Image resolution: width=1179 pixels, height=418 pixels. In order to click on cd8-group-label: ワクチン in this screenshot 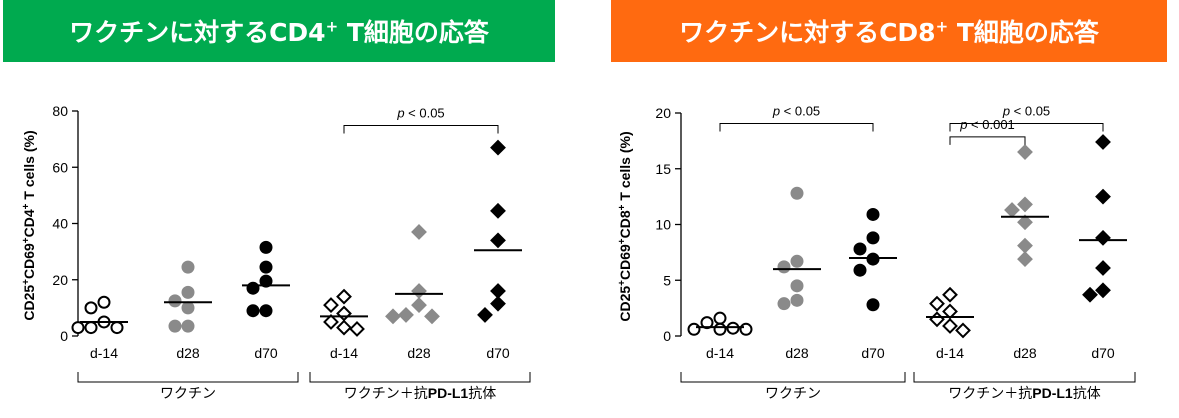, I will do `click(793, 393)`.